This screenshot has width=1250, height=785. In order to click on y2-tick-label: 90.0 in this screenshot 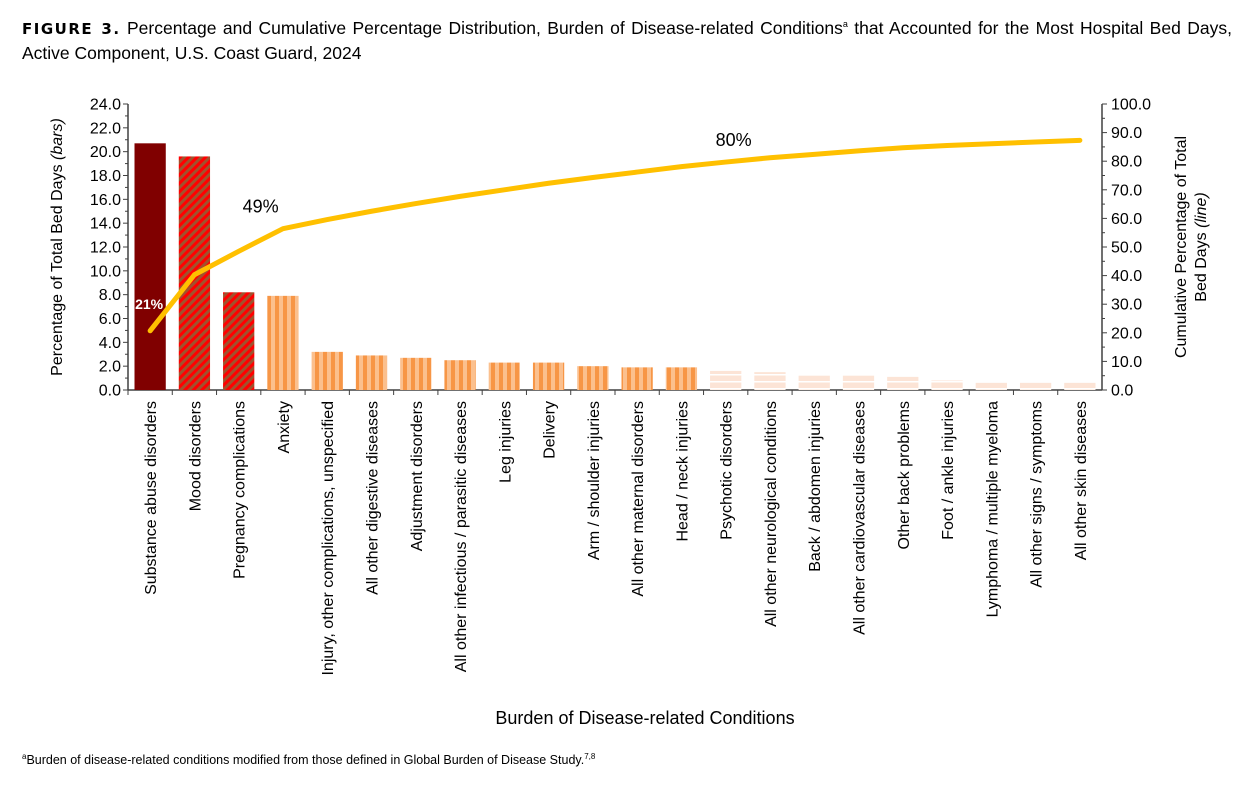, I will do `click(1126, 133)`.